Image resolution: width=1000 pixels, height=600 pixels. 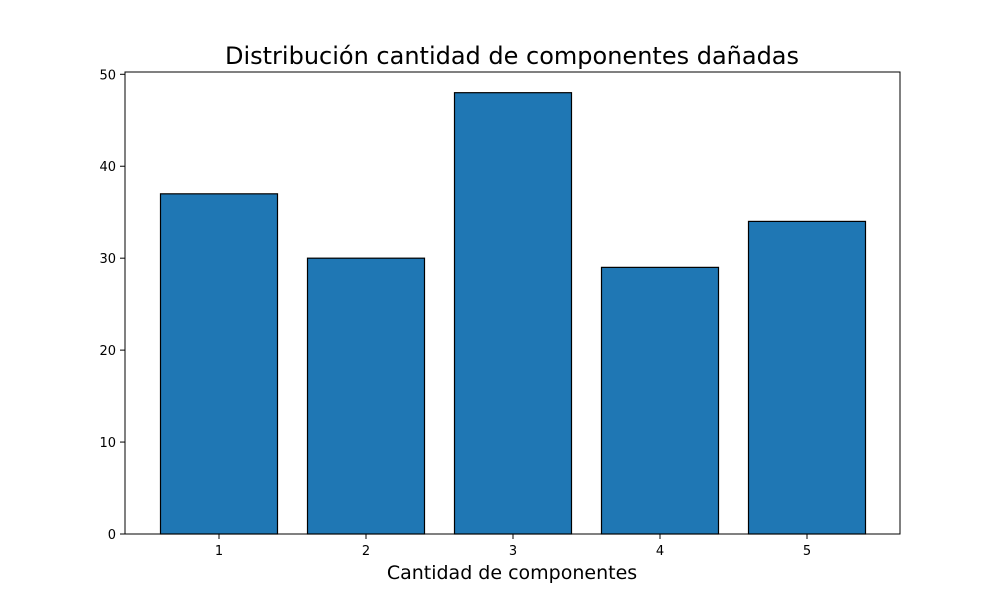 I want to click on y-tick-label-10: 10, so click(x=107, y=443).